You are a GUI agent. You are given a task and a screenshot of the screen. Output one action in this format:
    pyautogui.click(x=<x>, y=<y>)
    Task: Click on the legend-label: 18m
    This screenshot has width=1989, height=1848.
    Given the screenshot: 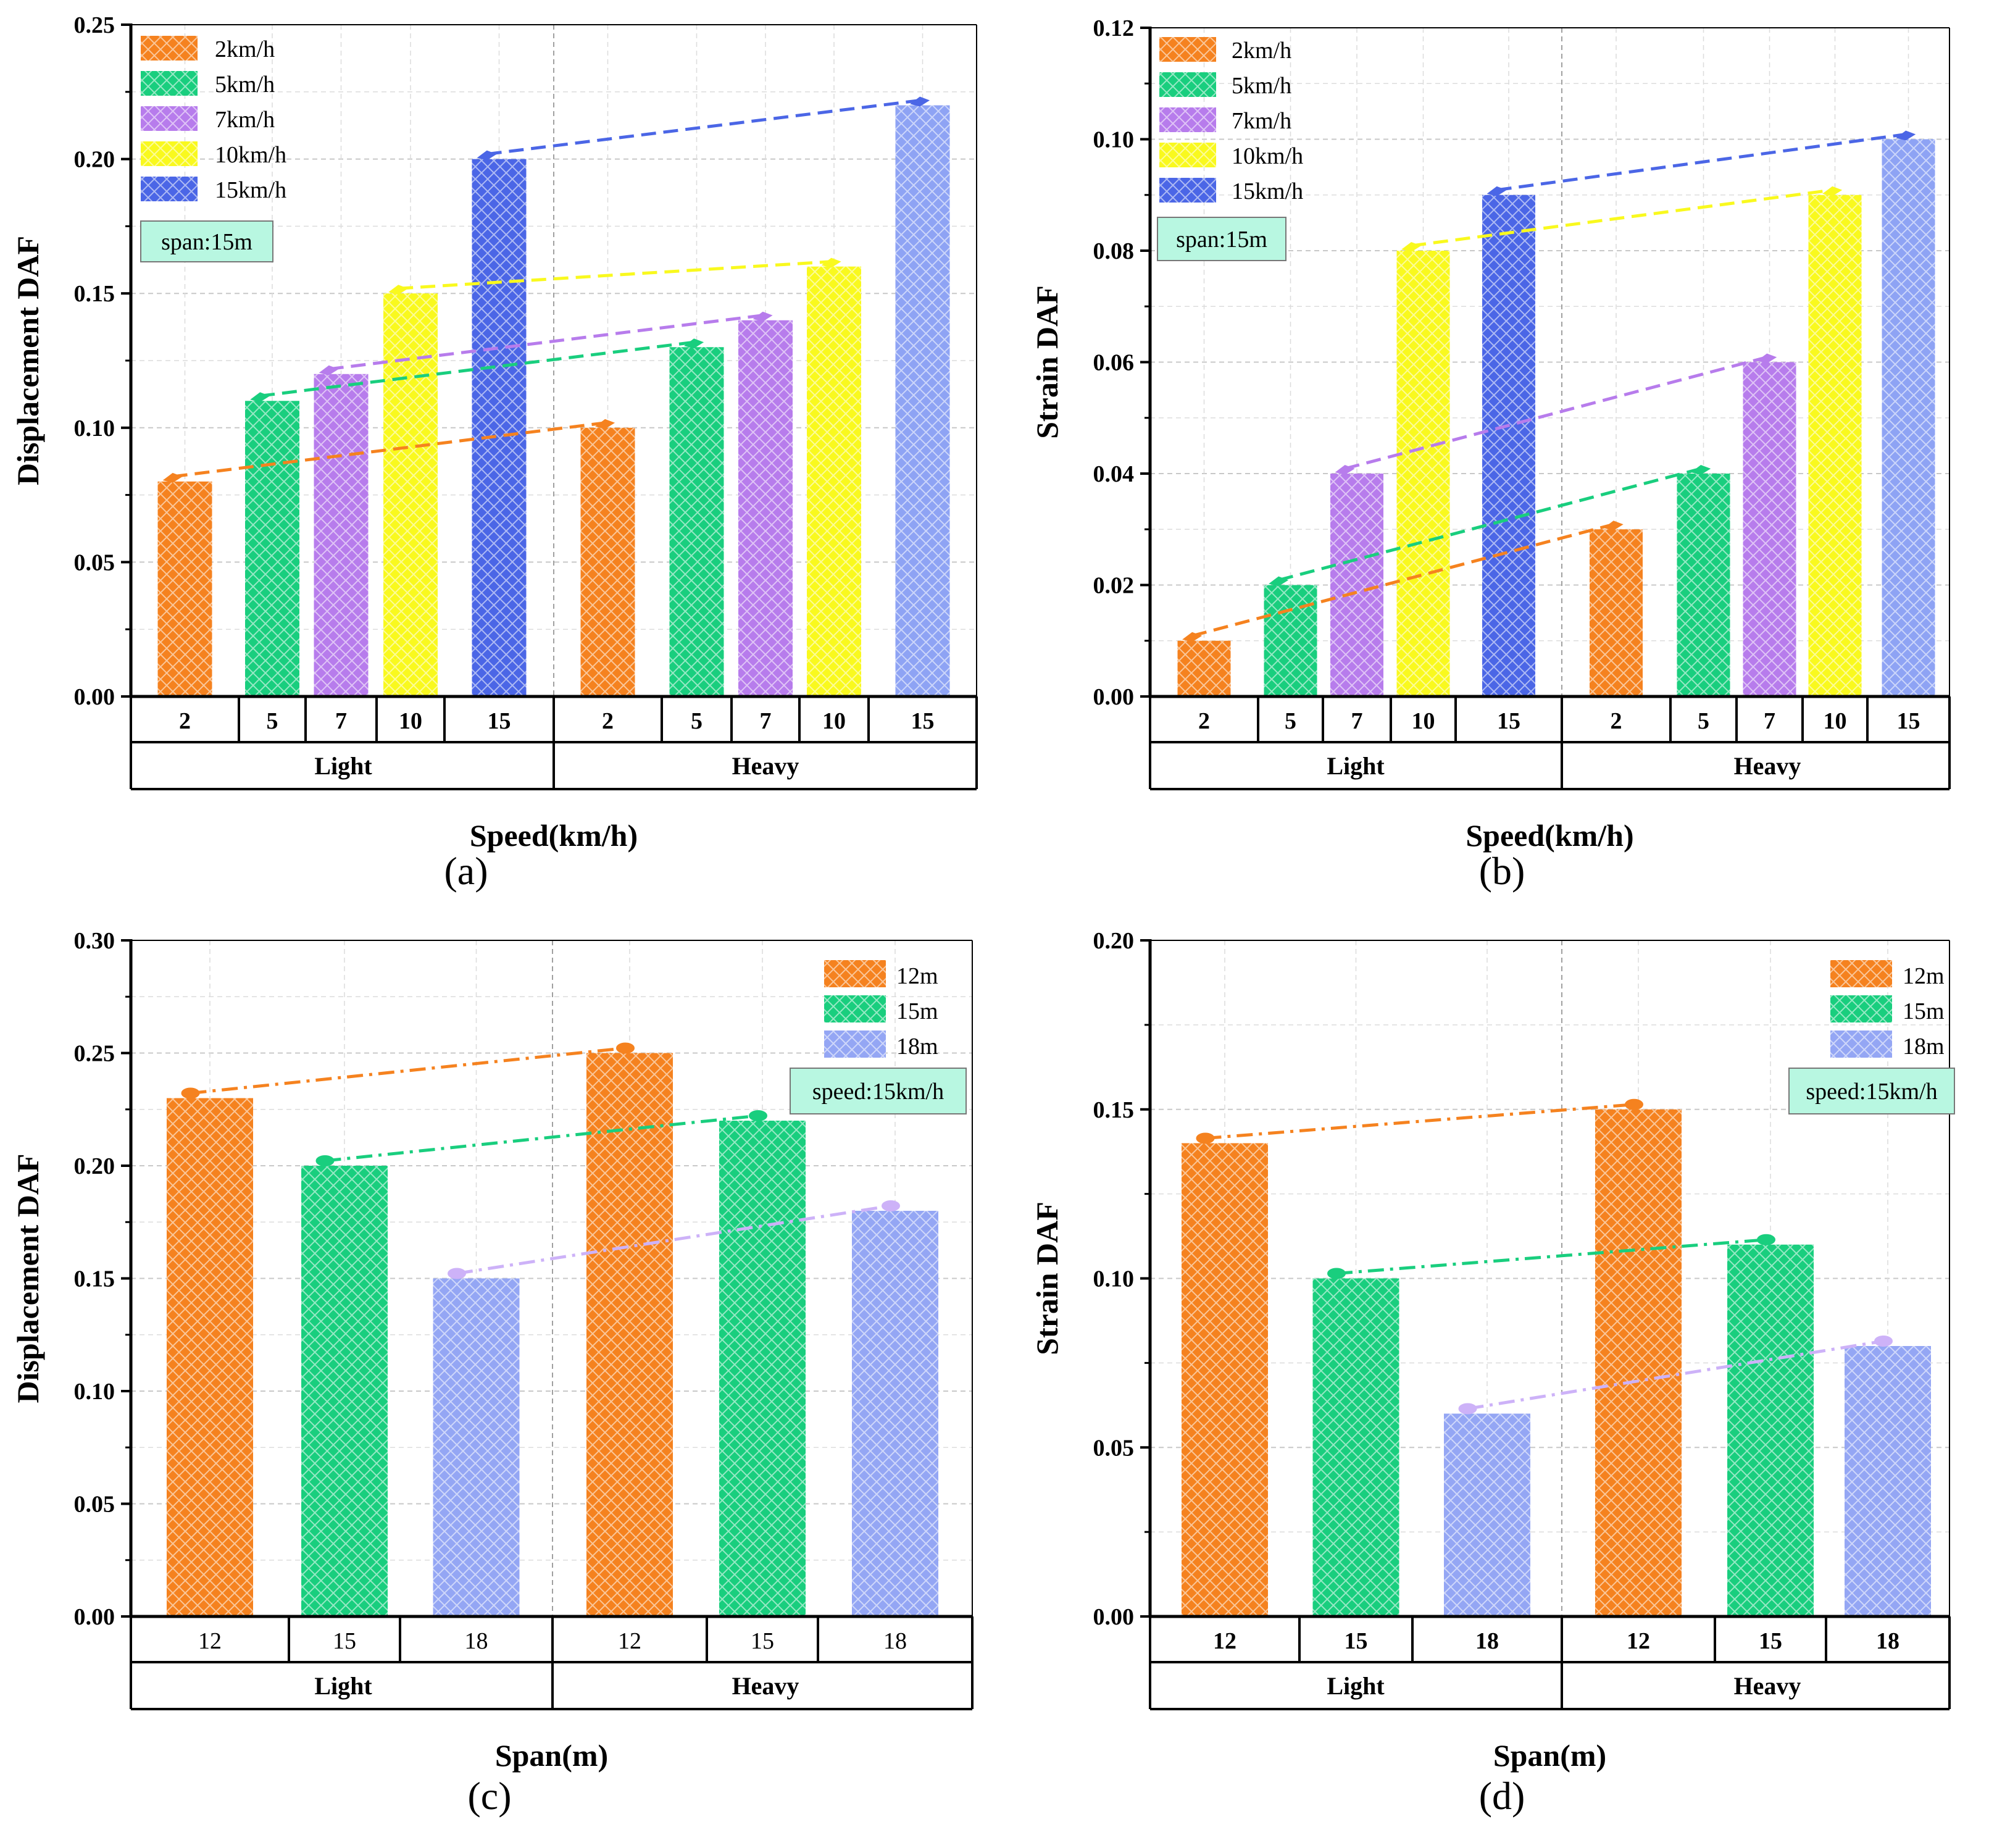 What is the action you would take?
    pyautogui.click(x=1924, y=1047)
    